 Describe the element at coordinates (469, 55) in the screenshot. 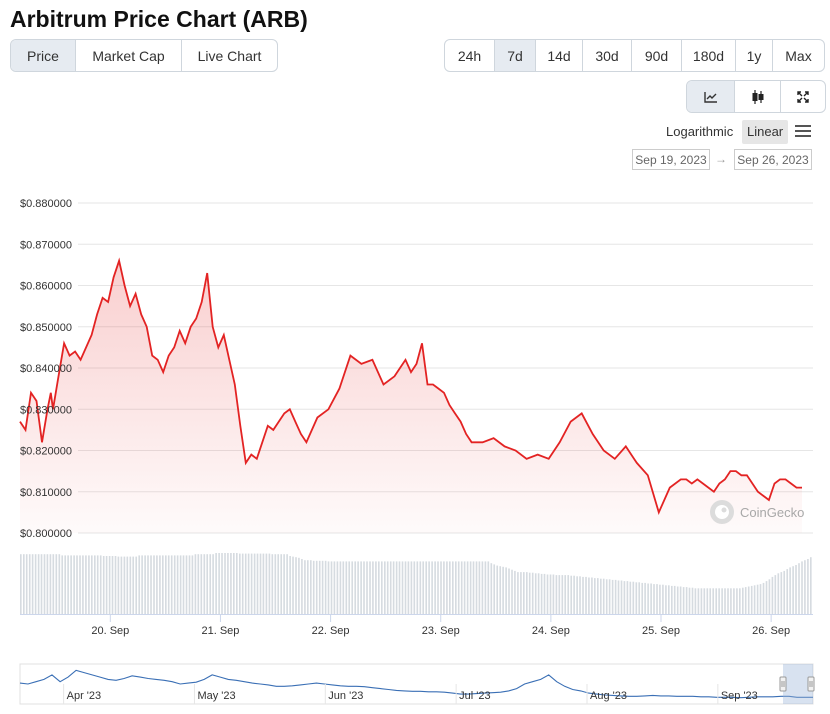

I see `range-24h: 24h` at that location.